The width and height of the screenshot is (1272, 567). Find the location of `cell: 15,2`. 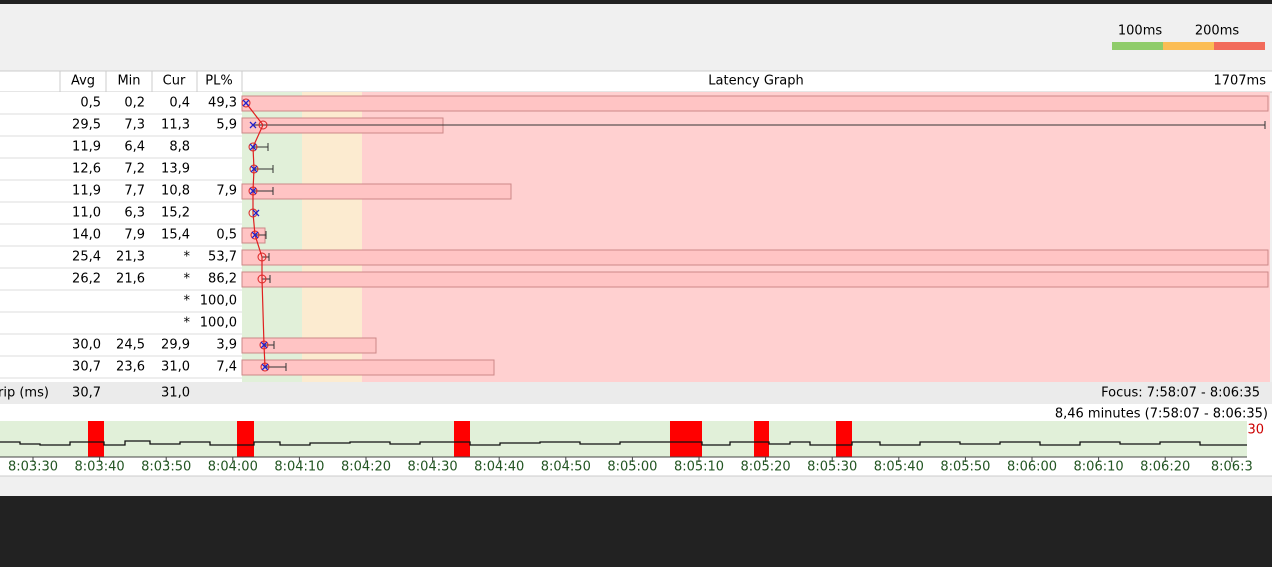

cell: 15,2 is located at coordinates (175, 213).